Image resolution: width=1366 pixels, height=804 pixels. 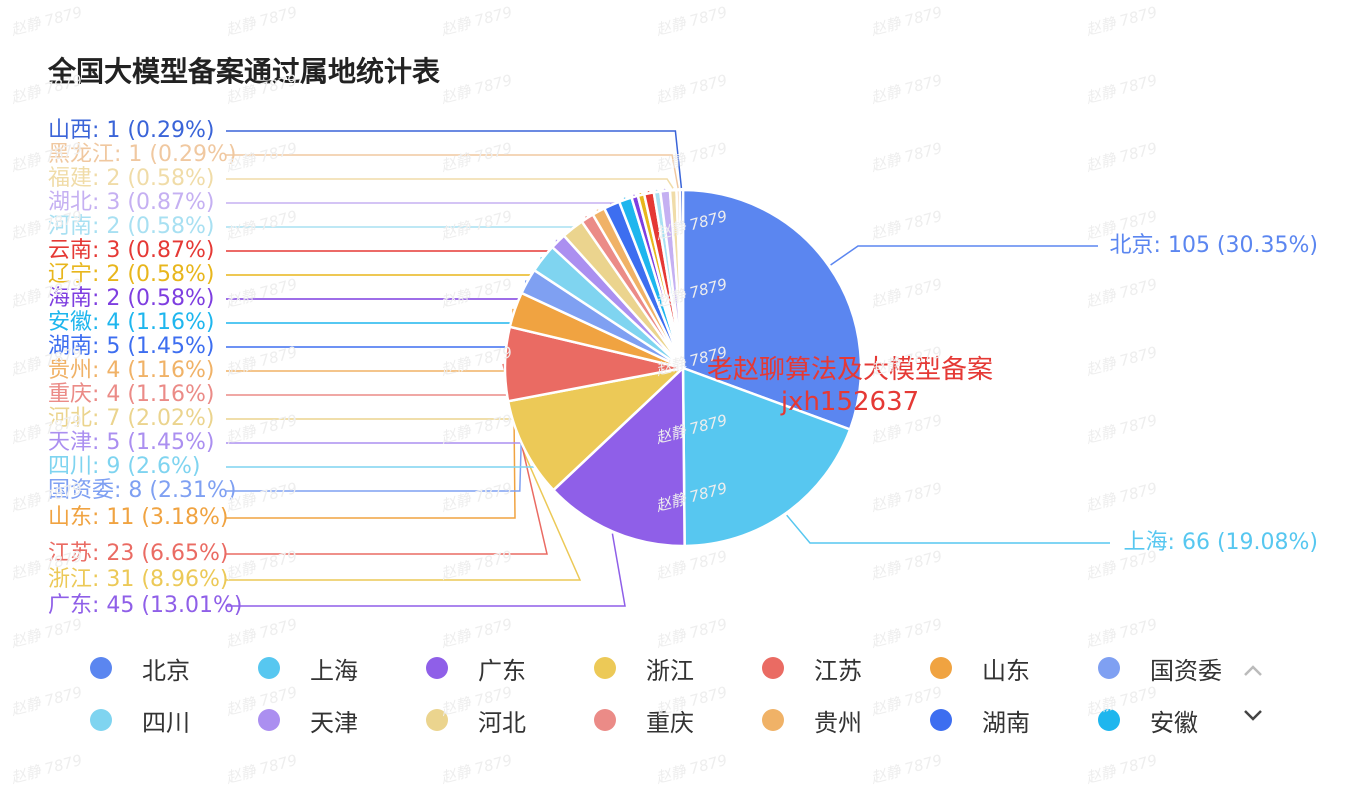 I want to click on legend-item: 北京, so click(x=140, y=668).